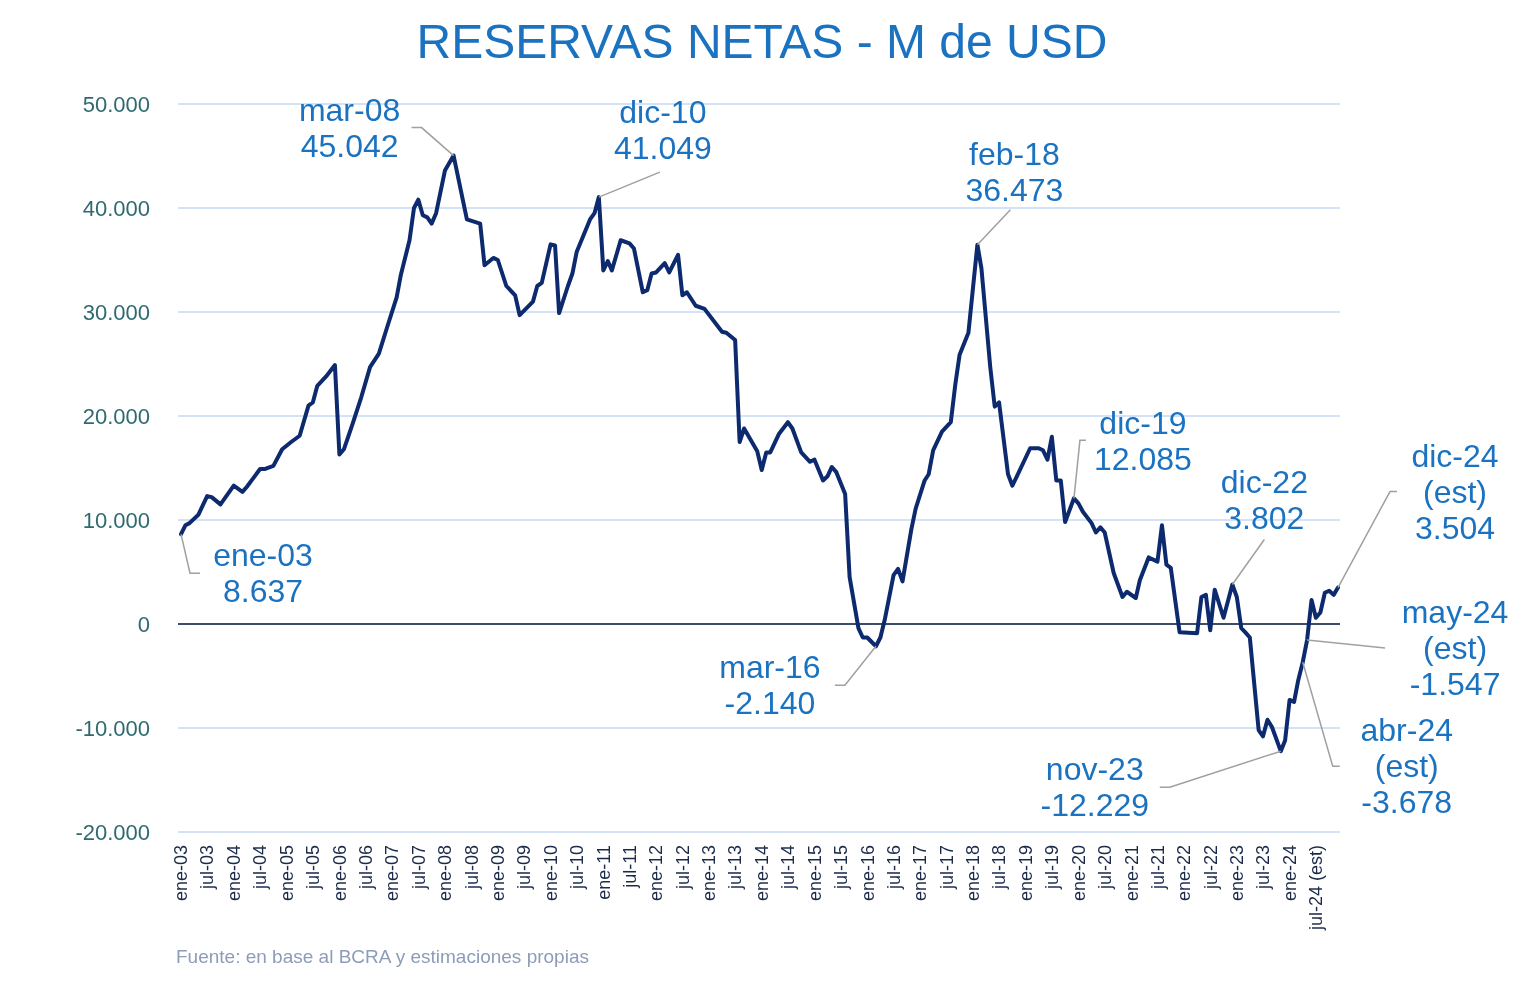 Image resolution: width=1524 pixels, height=995 pixels. Describe the element at coordinates (1316, 888) in the screenshot. I see `x-tick-label: jul-24 (est)` at that location.